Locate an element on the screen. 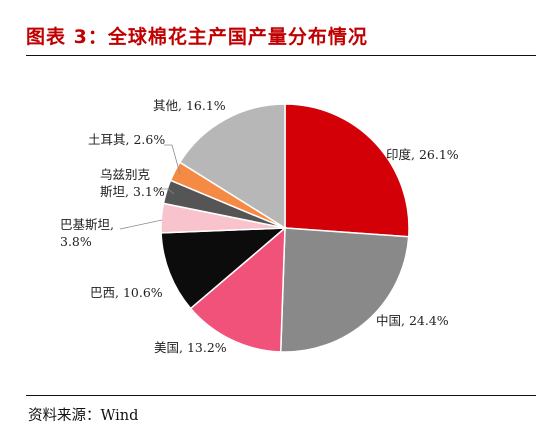 Image resolution: width=560 pixels, height=432 pixels. slice-label-line: 乌兹别克 is located at coordinates (125, 174).